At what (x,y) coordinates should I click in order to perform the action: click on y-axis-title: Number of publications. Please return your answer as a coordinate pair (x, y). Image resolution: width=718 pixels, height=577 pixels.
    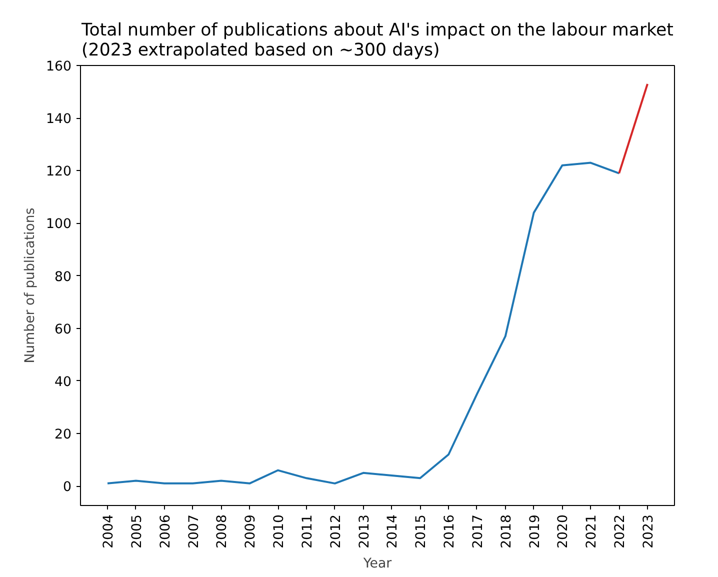
    Looking at the image, I should click on (30, 286).